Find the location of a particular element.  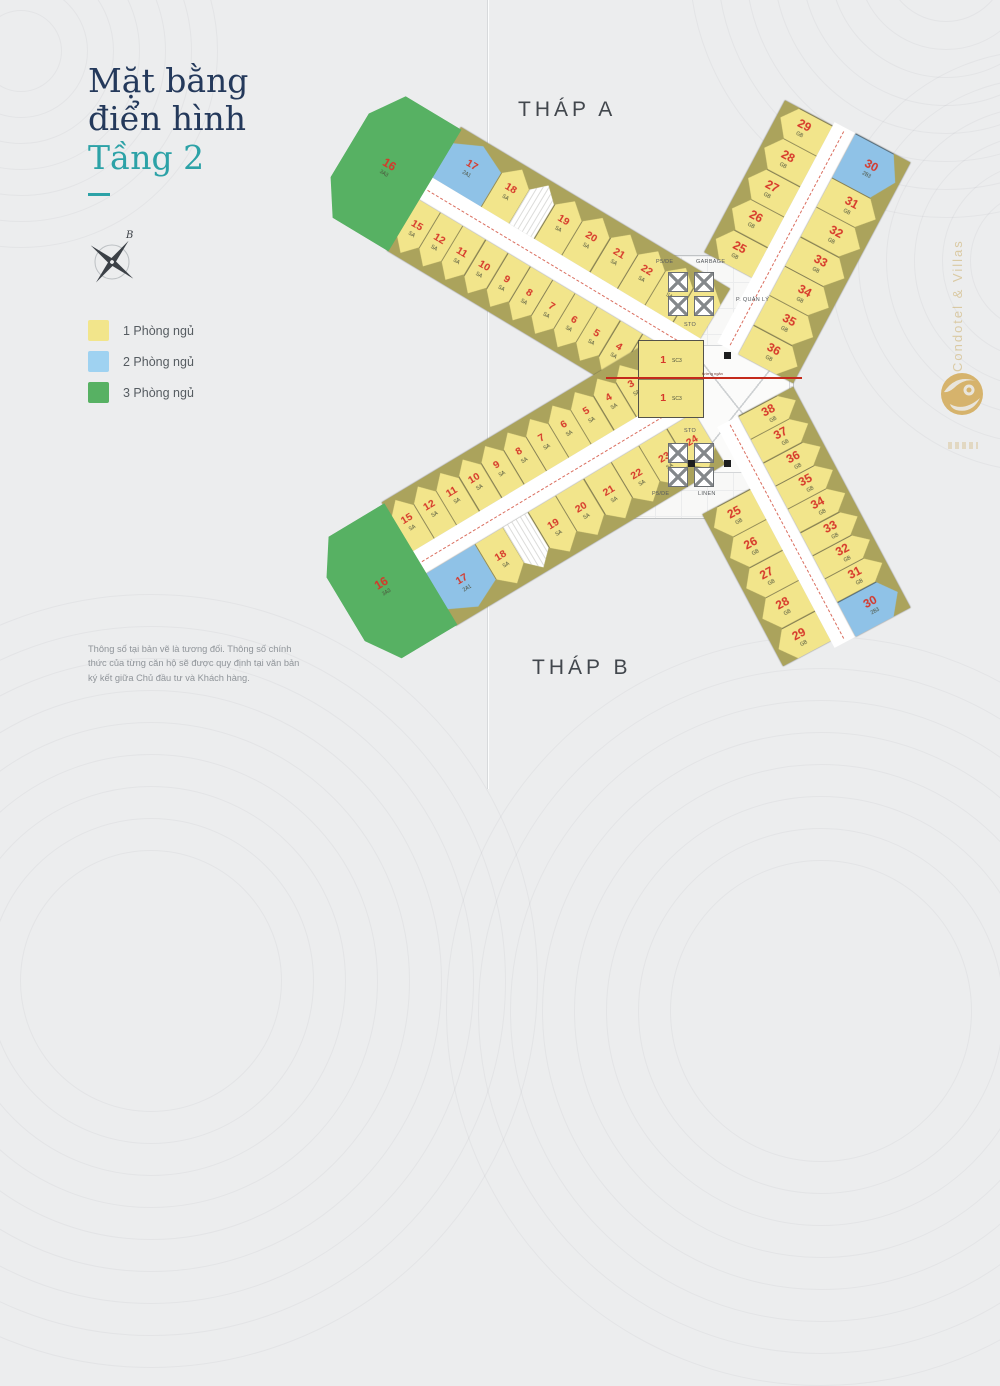

unit-number: 3 is located at coordinates (631, 384).